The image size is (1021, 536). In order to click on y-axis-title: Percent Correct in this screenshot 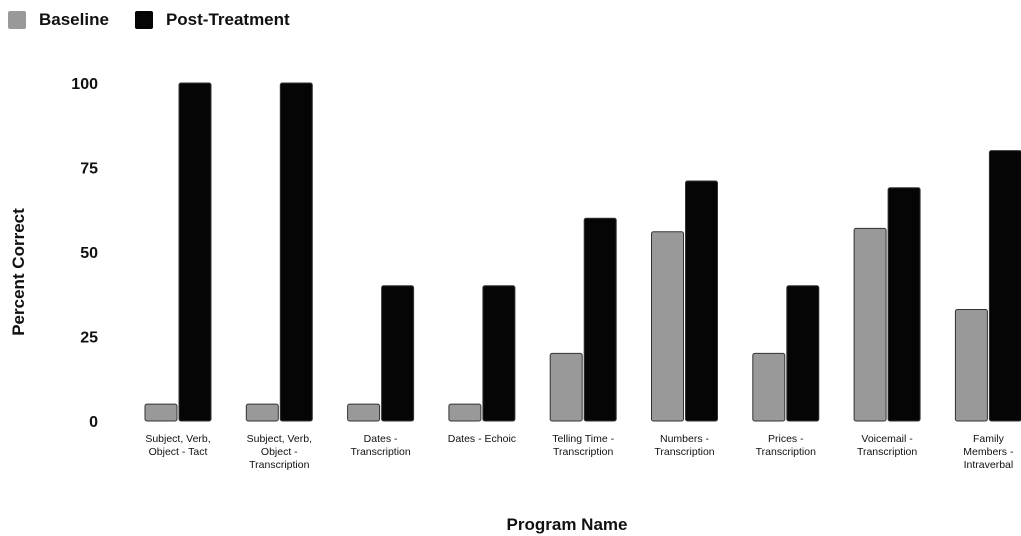, I will do `click(18, 272)`.